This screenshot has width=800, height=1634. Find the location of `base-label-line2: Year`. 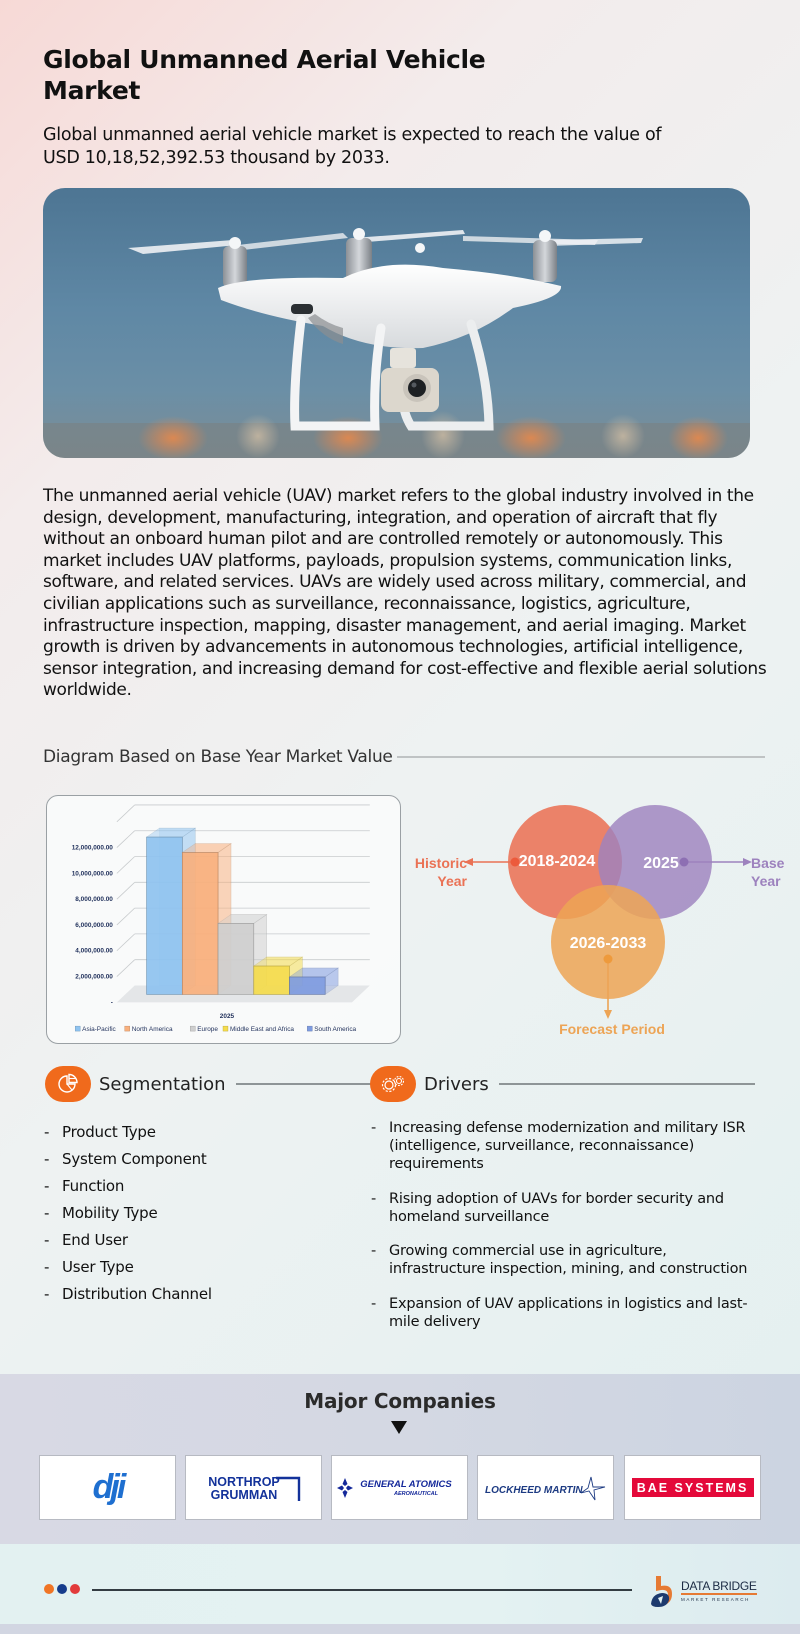

base-label-line2: Year is located at coordinates (766, 881).